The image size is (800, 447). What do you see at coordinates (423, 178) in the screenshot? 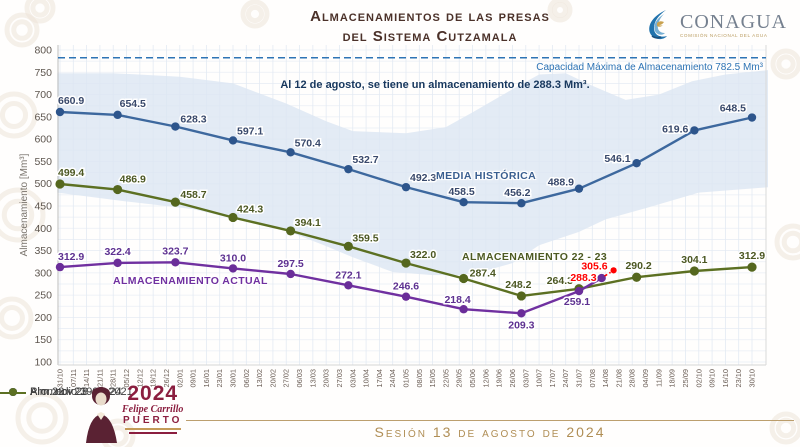
I see `data-label: 492.3` at bounding box center [423, 178].